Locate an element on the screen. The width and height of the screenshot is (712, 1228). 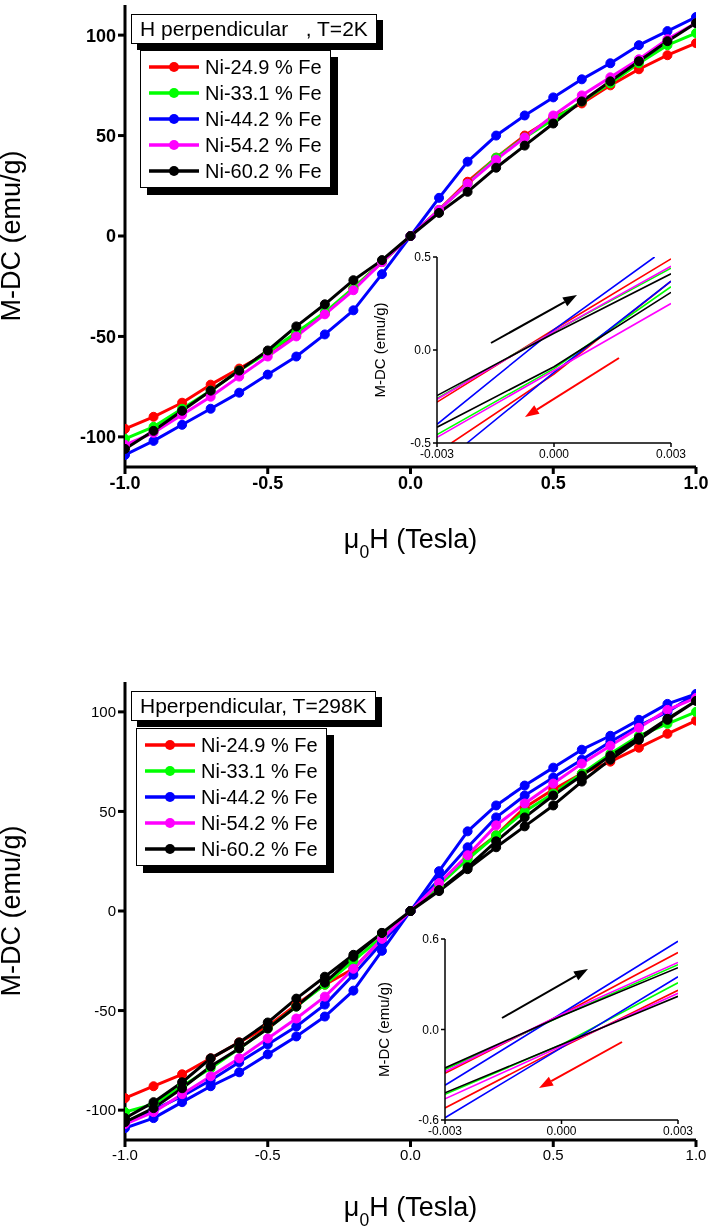
x-tick-label: 0.0 is located at coordinates (410, 1154).